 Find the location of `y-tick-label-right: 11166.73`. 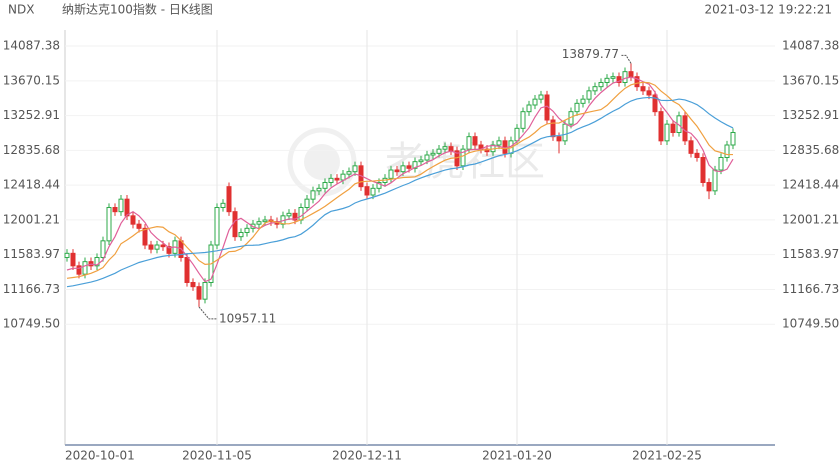

y-tick-label-right: 11166.73 is located at coordinates (810, 289).